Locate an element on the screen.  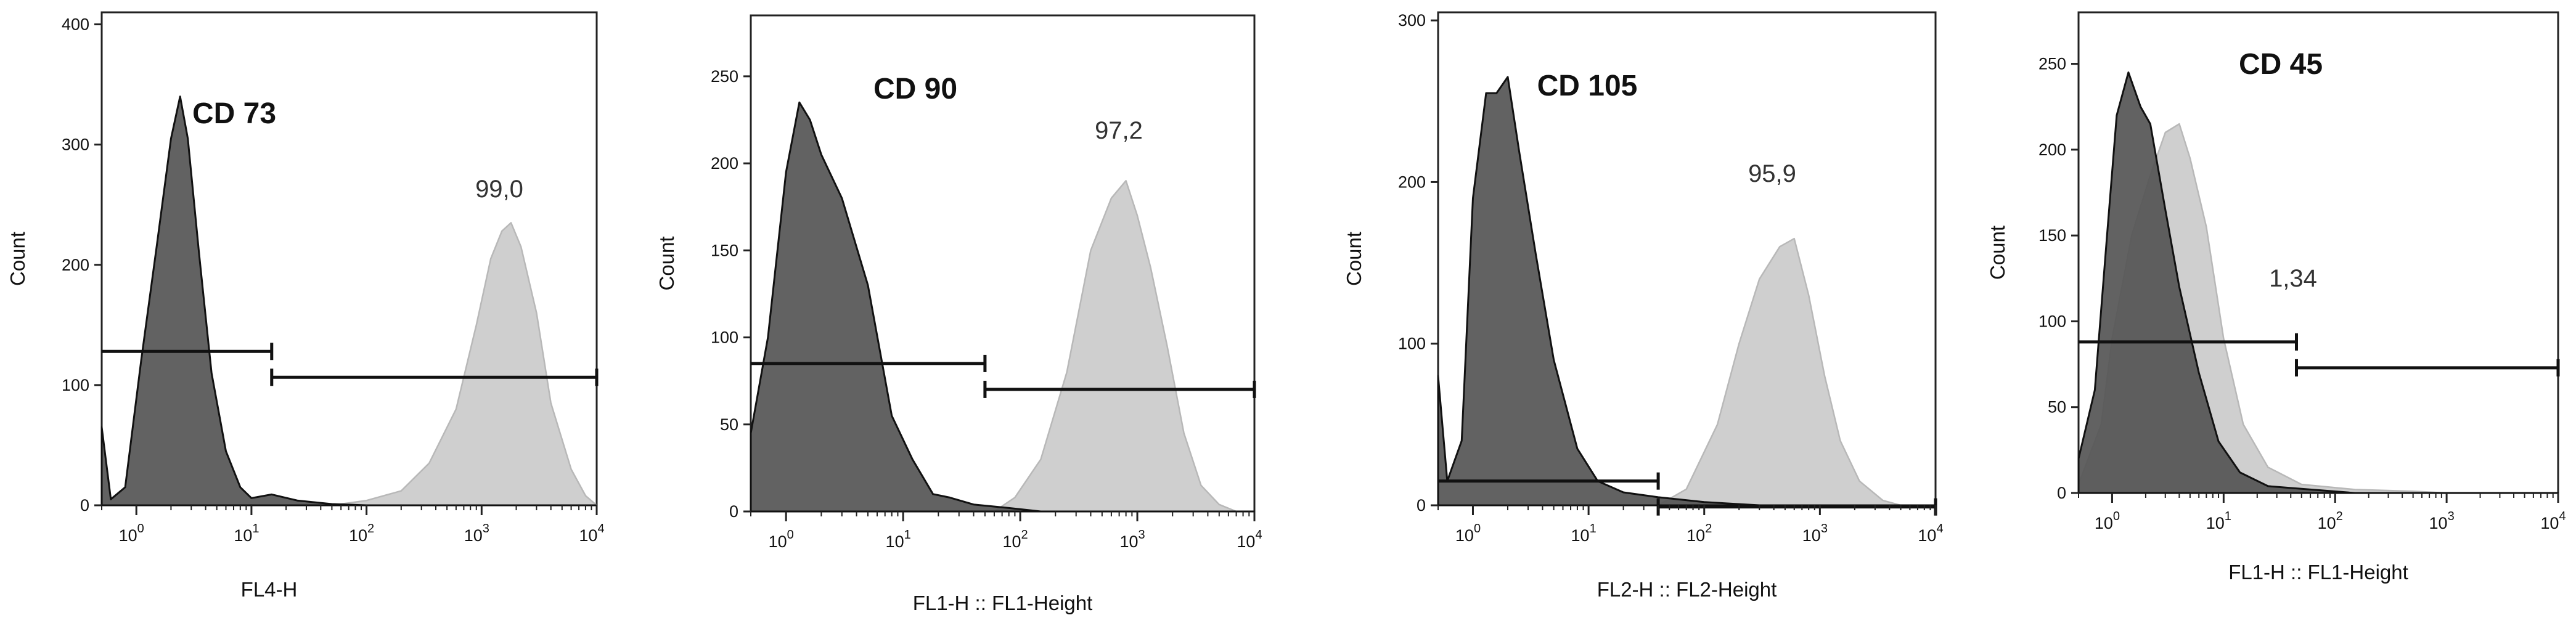
gate-percent-label: 95,9 is located at coordinates (1772, 173).